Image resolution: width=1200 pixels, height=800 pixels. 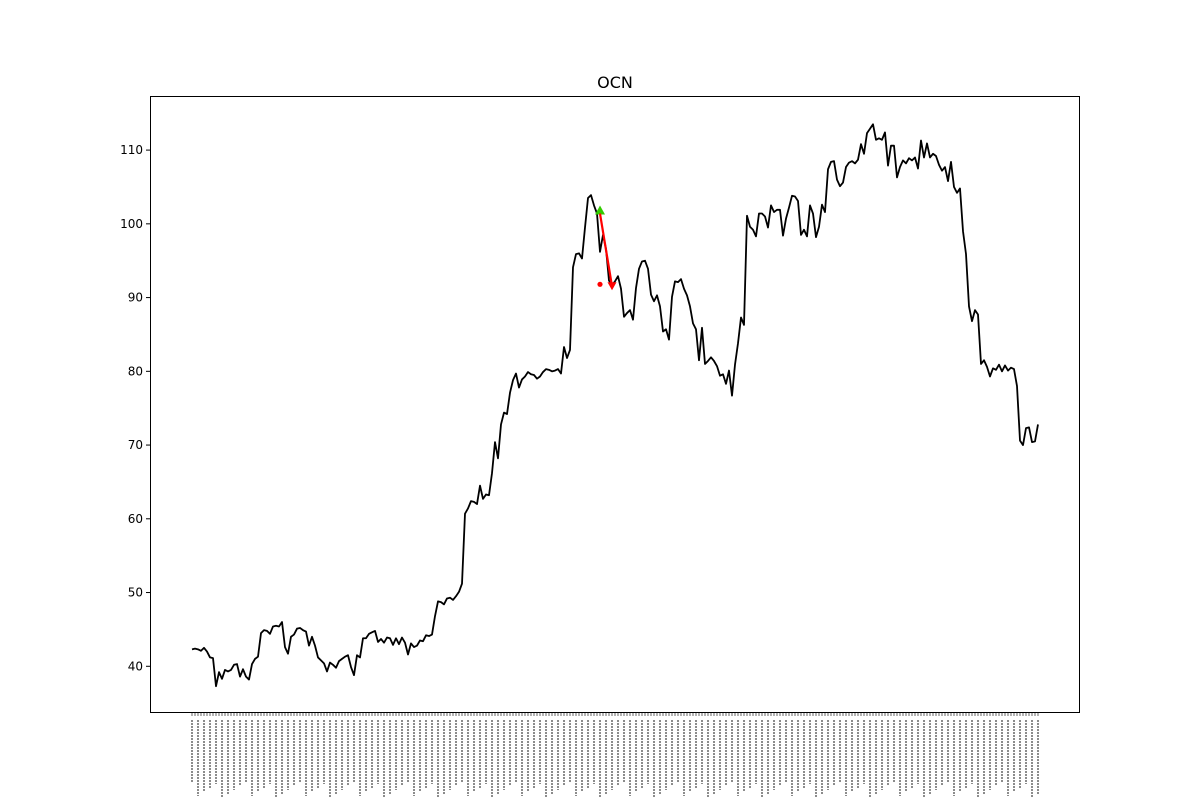 What do you see at coordinates (131, 150) in the screenshot?
I see `y-tick-label: 110` at bounding box center [131, 150].